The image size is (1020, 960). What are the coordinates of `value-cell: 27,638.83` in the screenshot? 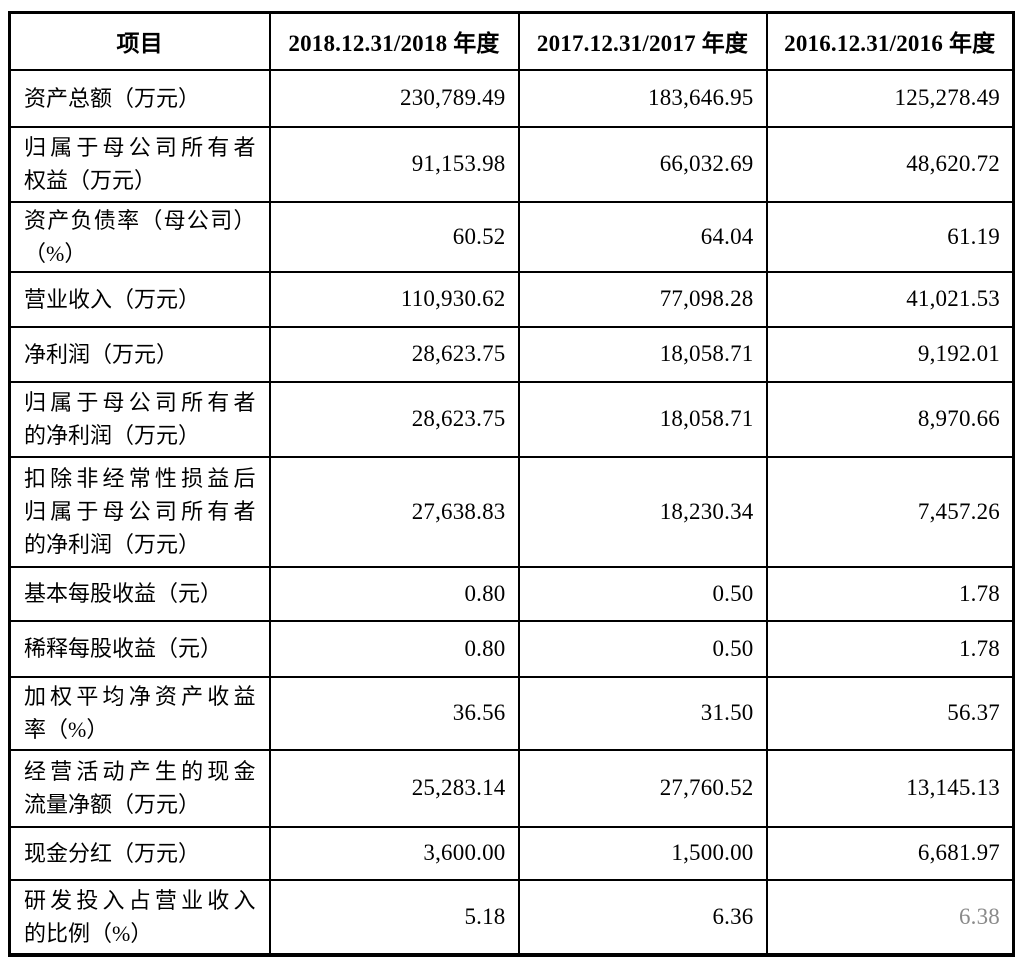 It's located at (394, 511).